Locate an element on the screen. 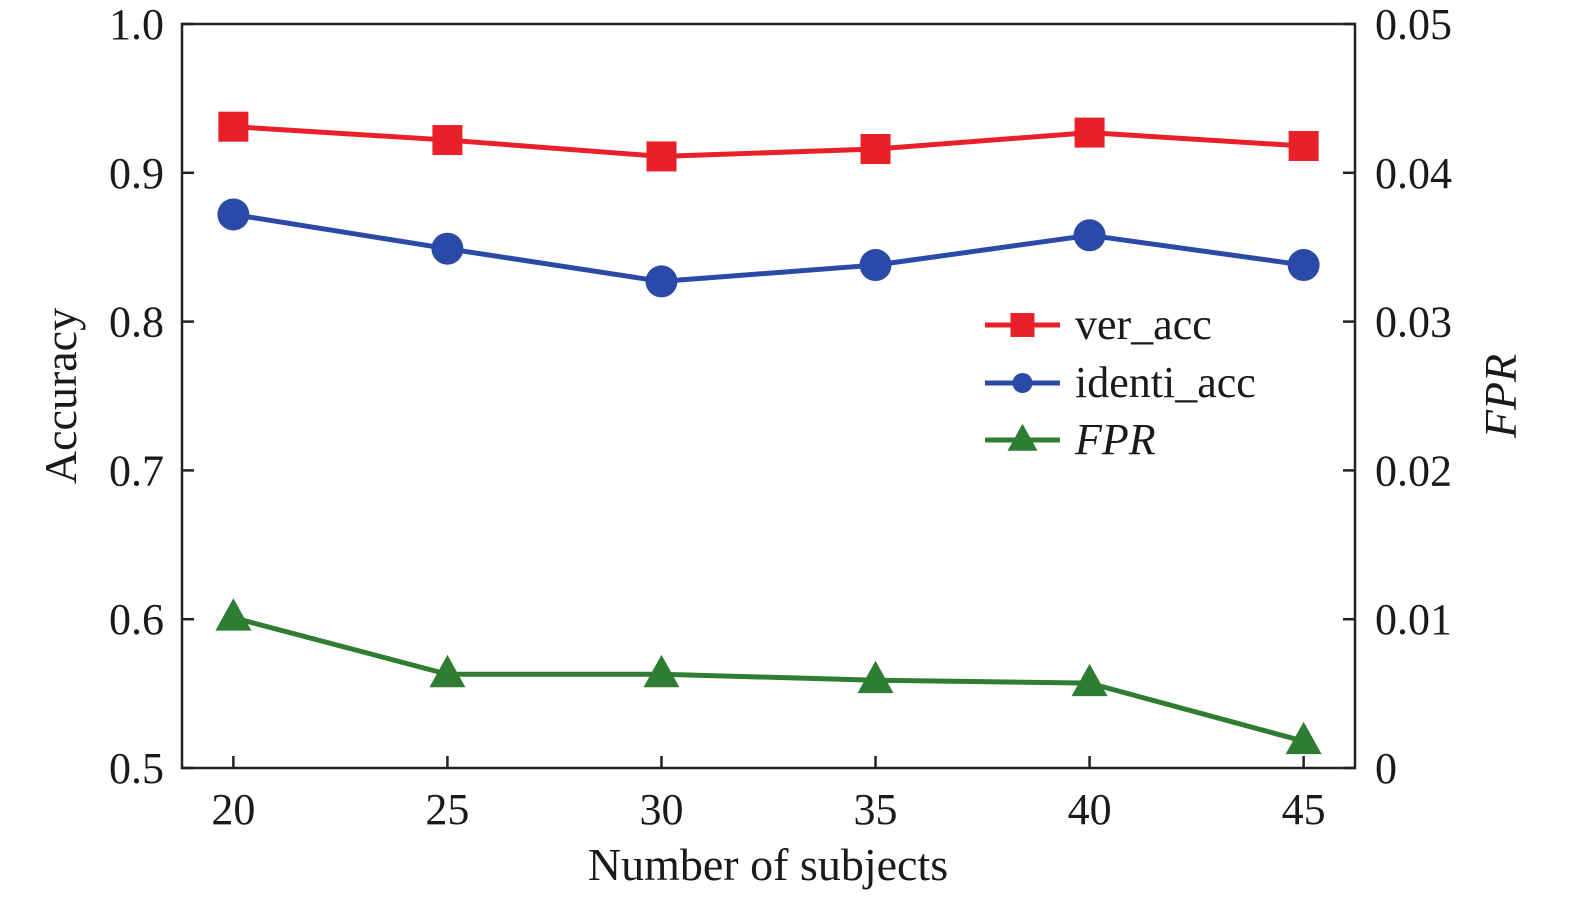  left-y-tick-label: 0.6 is located at coordinates (136, 619).